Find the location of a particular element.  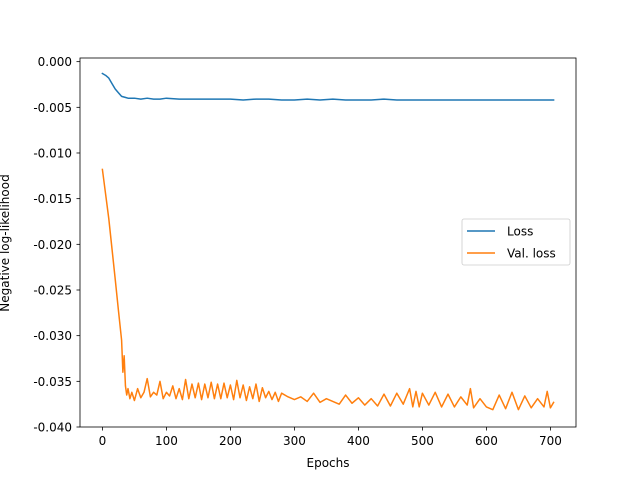

y-tick-label: -0.025 is located at coordinates (52, 290).